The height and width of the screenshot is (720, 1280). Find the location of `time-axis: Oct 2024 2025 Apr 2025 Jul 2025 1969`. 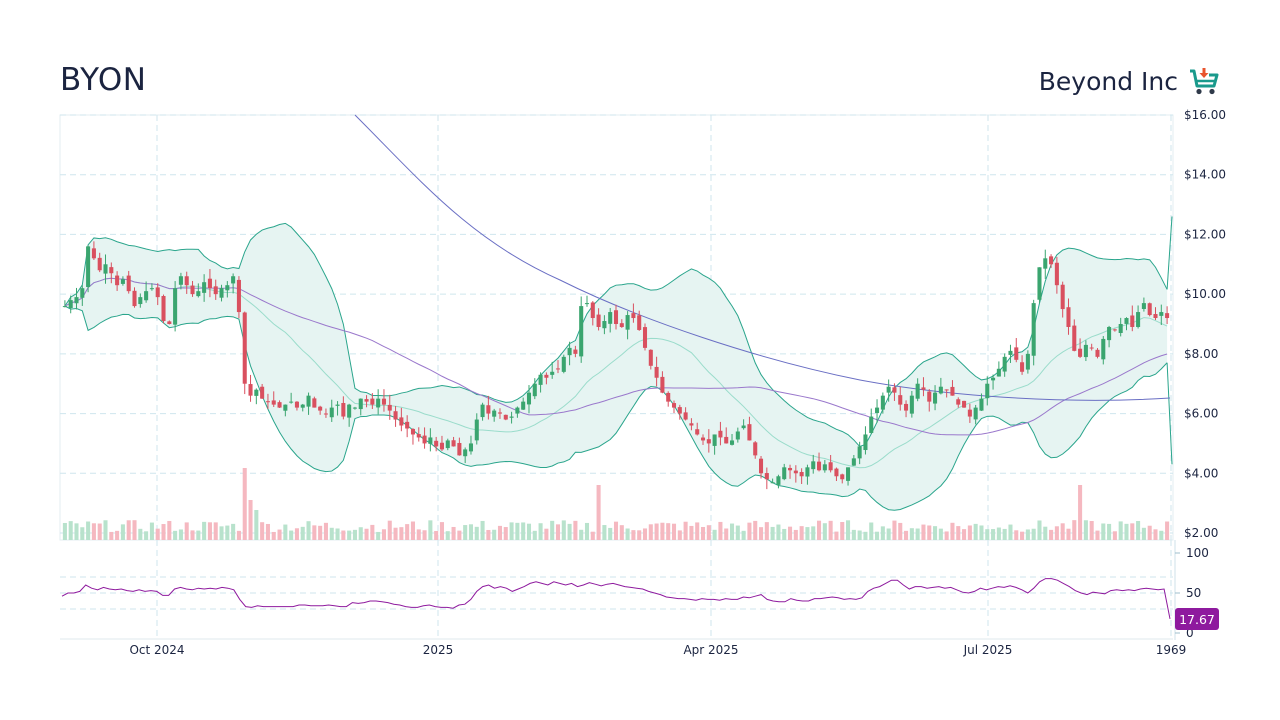

time-axis: Oct 2024 2025 Apr 2025 Jul 2025 1969 is located at coordinates (657, 650).